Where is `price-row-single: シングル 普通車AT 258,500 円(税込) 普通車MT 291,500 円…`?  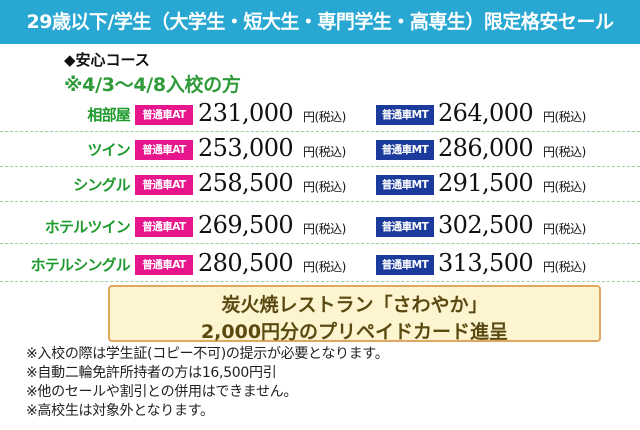 price-row-single: シングル 普通車AT 258,500 円(税込) 普通車MT 291,500 円… is located at coordinates (320, 185).